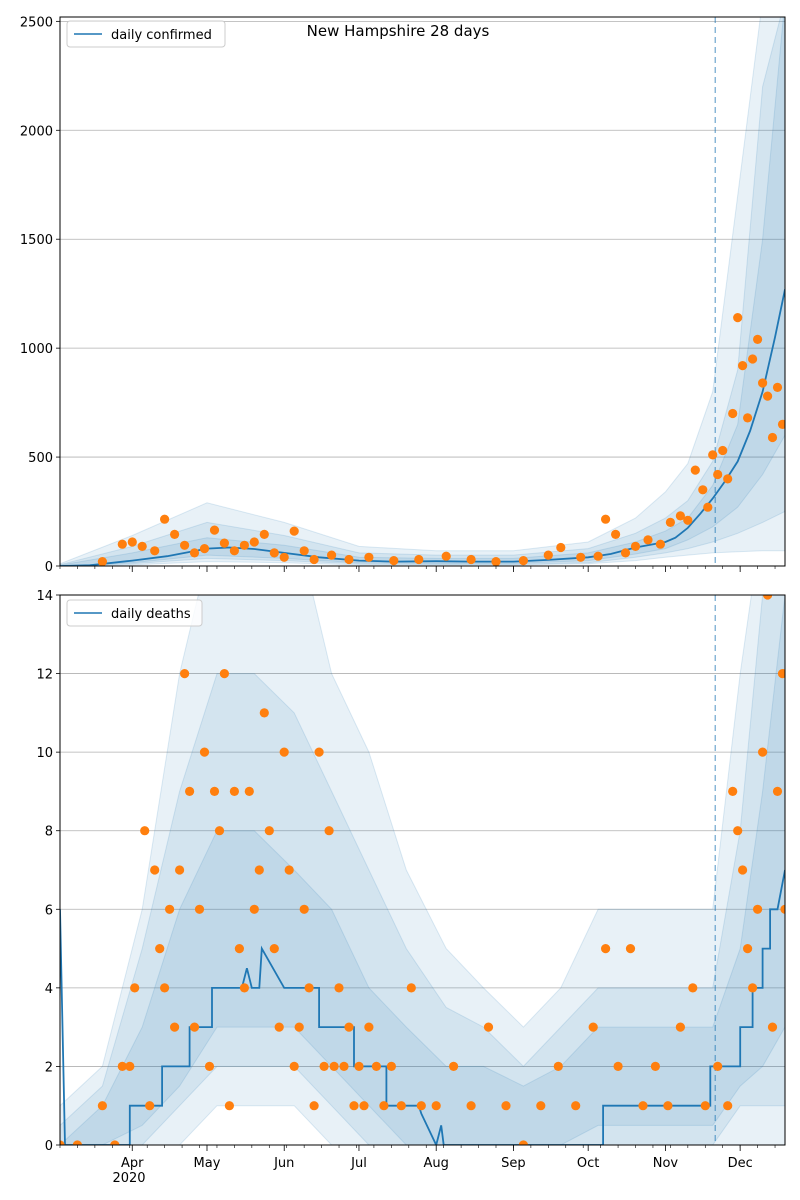 The width and height of the screenshot is (800, 1200). What do you see at coordinates (49, 1067) in the screenshot?
I see `y-tick-label: 2` at bounding box center [49, 1067].